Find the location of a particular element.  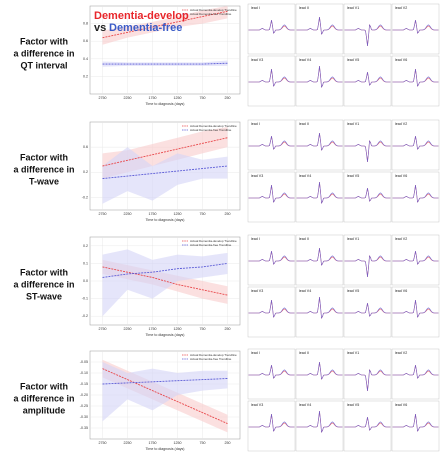

y-tick-label: -0.30 is located at coordinates (84, 417).